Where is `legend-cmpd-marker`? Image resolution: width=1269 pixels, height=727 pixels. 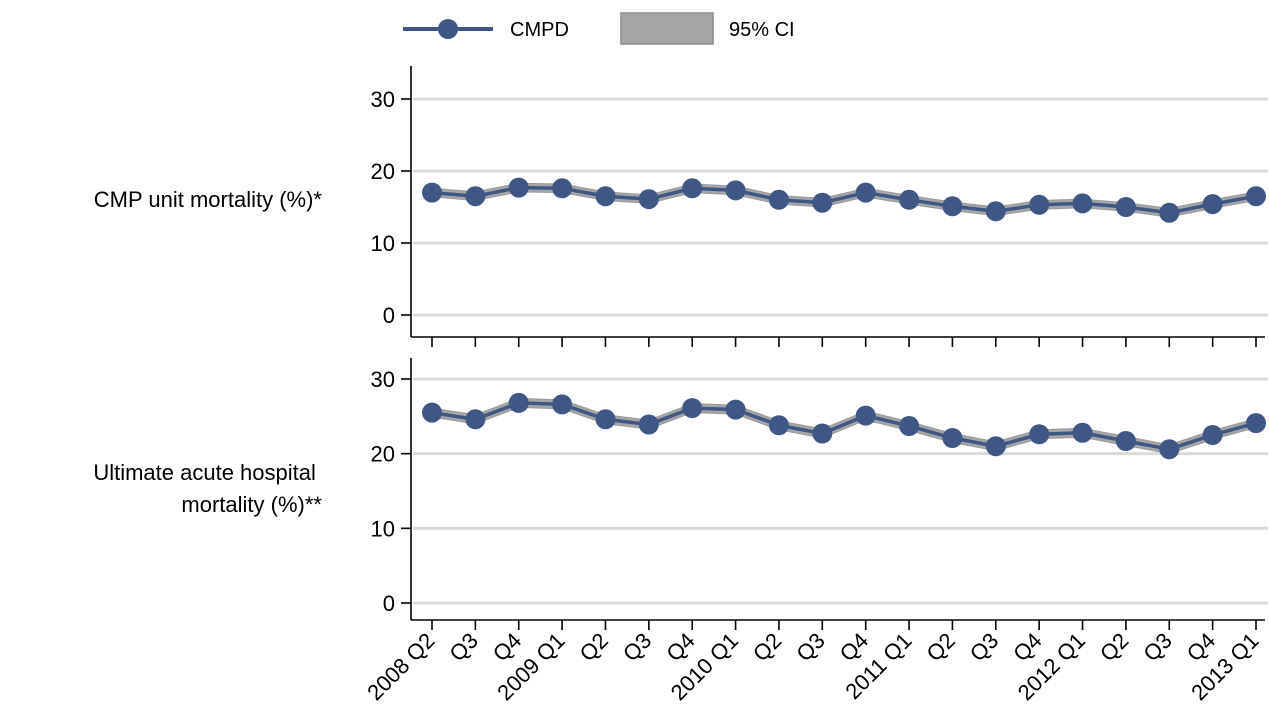
legend-cmpd-marker is located at coordinates (448, 29).